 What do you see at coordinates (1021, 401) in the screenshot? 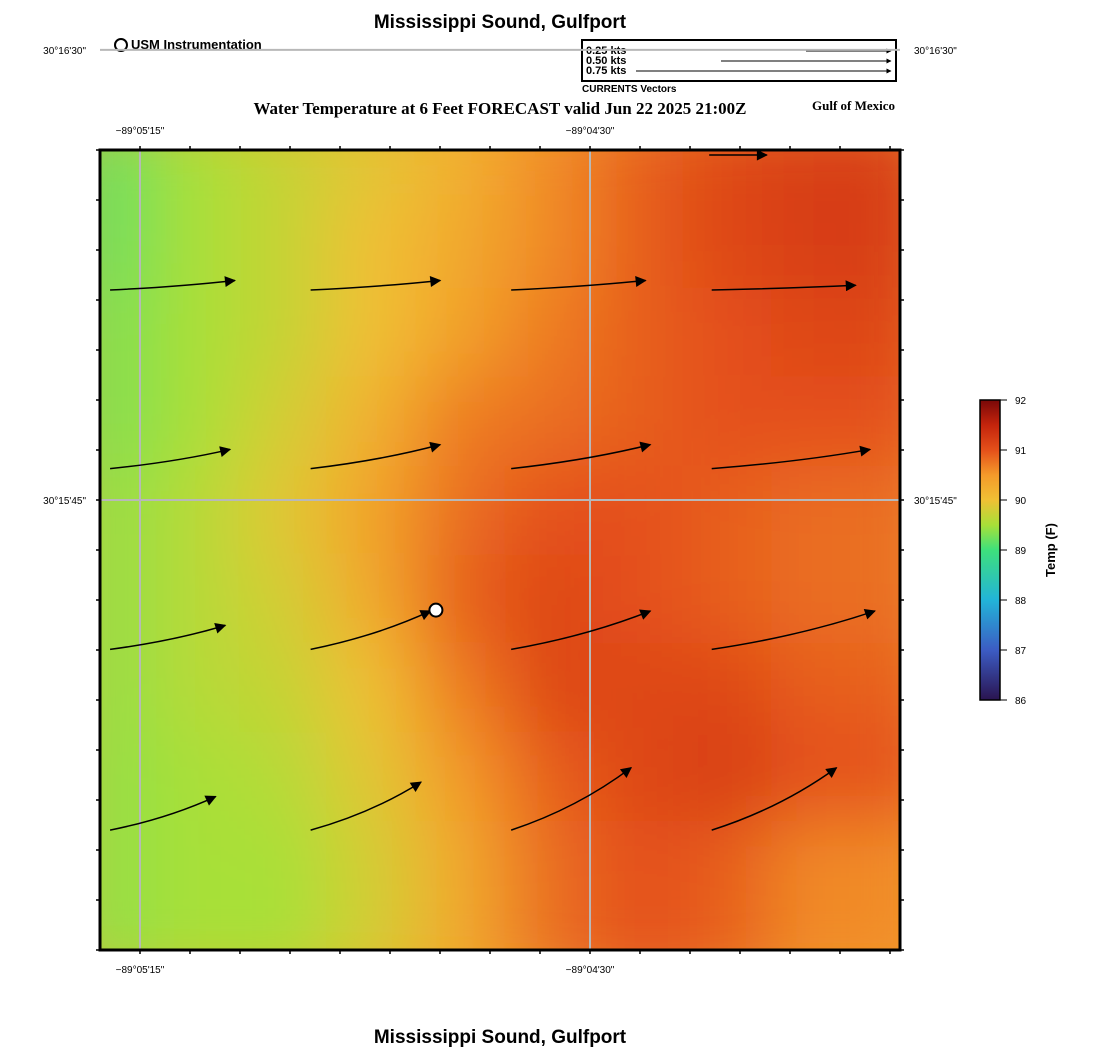
I see `colorbar-tick-label: 92` at bounding box center [1021, 401].